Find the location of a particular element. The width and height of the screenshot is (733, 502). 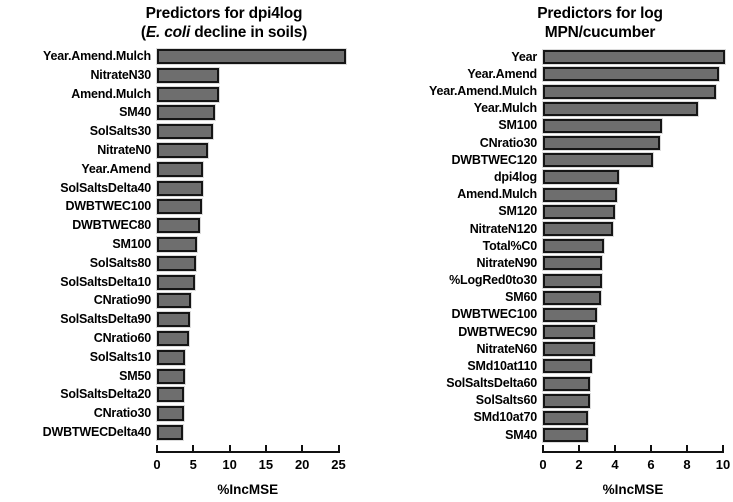

chart-log-mpn-title: Predictors for log MPN/cucumber is located at coordinates (596, 23).